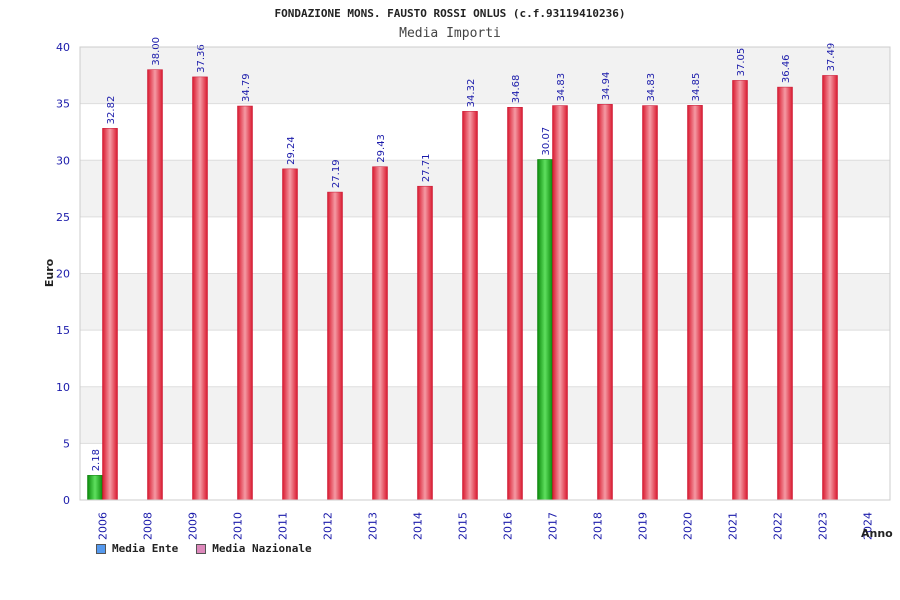 The height and width of the screenshot is (600, 900). What do you see at coordinates (103, 526) in the screenshot?
I see `x-tick-label: 2006` at bounding box center [103, 526].